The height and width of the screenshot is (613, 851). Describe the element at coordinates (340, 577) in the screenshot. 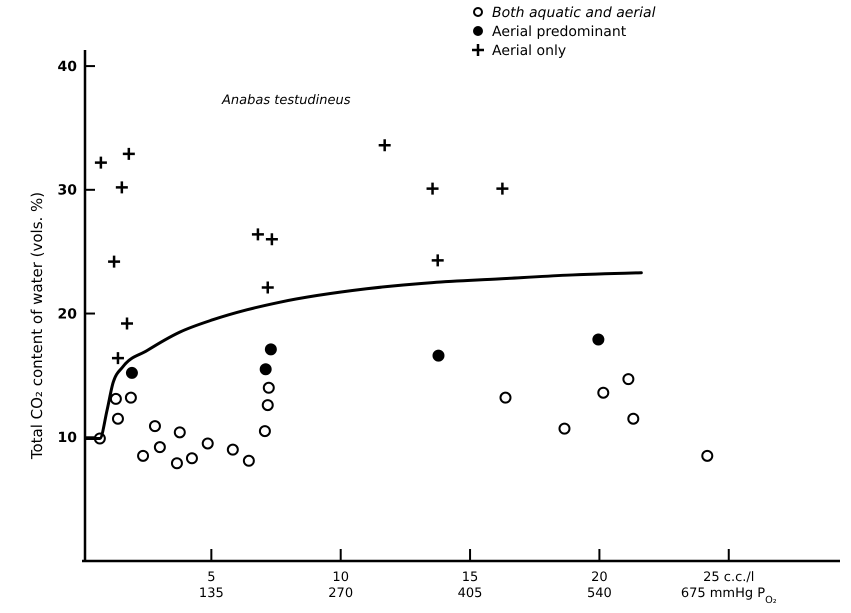

I see `x-tick-label: 10` at that location.